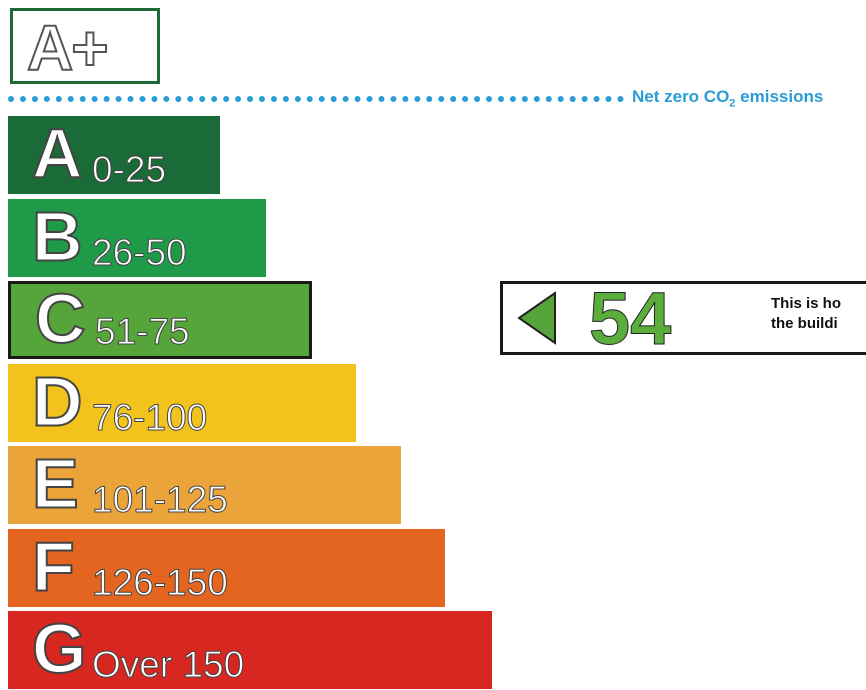  I want to click on band-range: 26-50, so click(140, 252).